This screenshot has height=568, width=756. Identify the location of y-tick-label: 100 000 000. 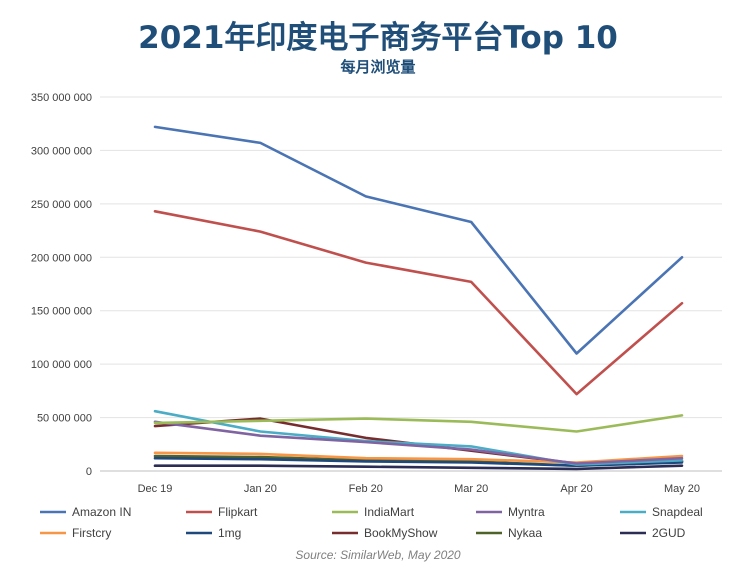
(61, 365).